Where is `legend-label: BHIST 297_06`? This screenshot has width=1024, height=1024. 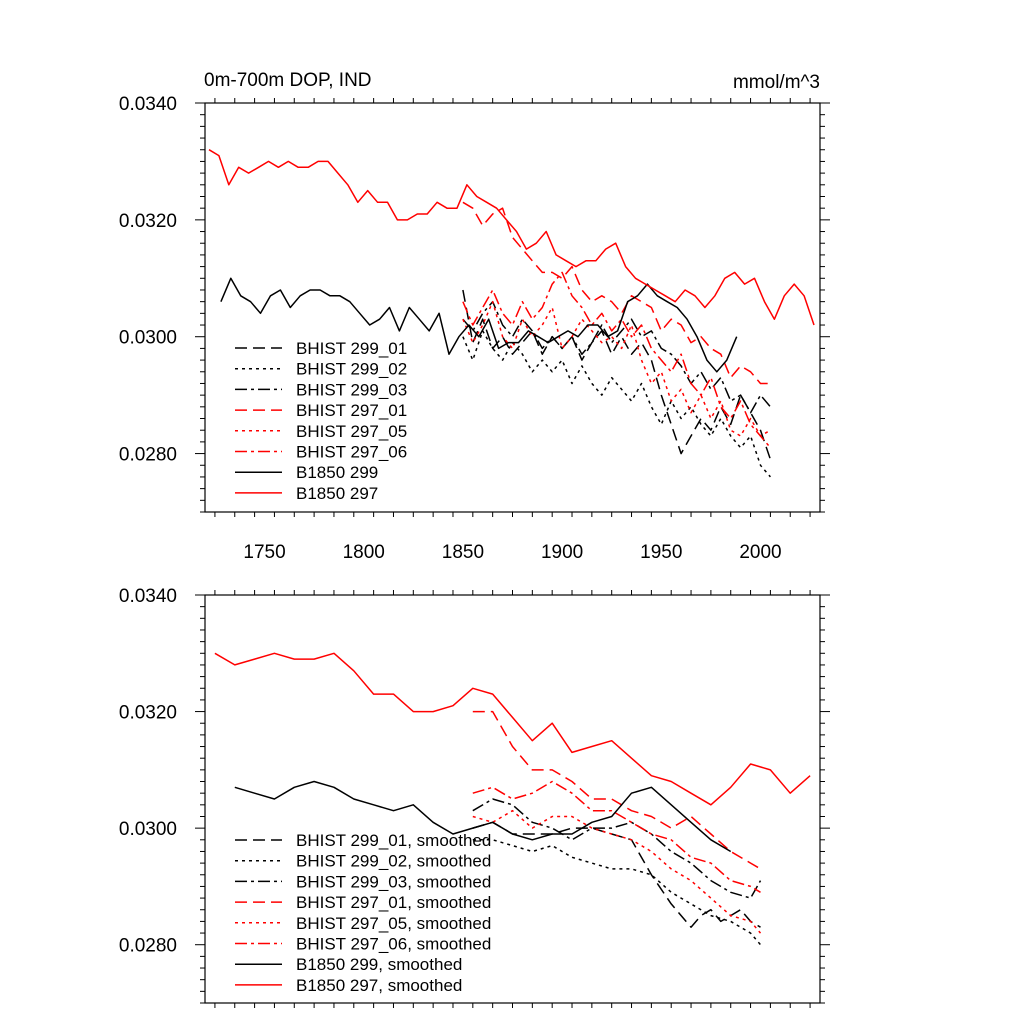 legend-label: BHIST 297_06 is located at coordinates (351, 452).